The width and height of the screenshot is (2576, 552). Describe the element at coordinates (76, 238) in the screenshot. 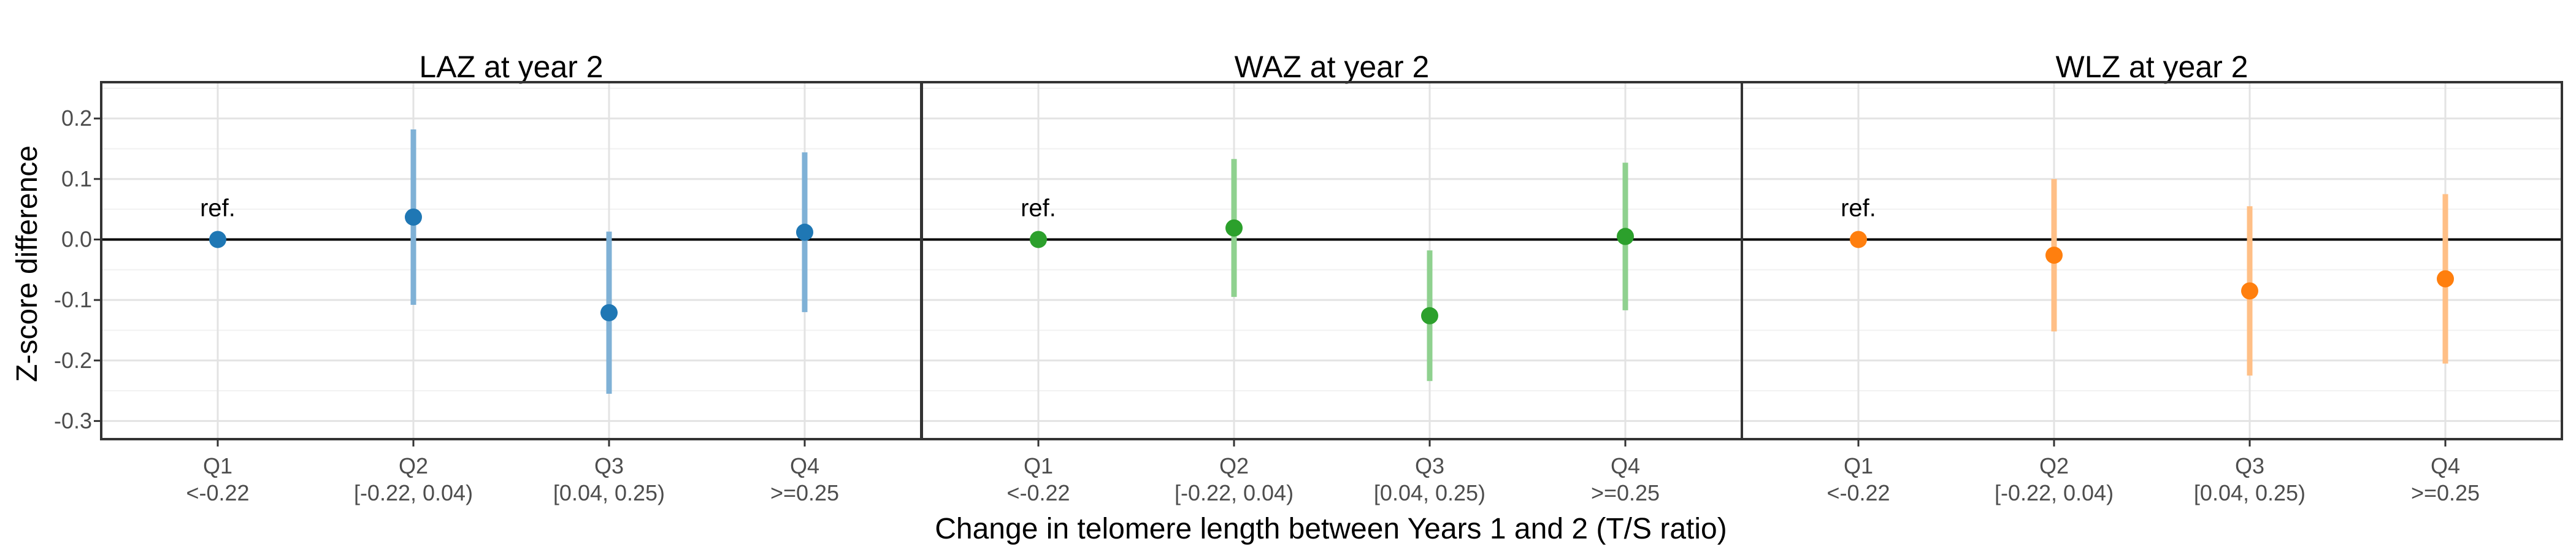

I see `y-tick-label: 0.0` at that location.